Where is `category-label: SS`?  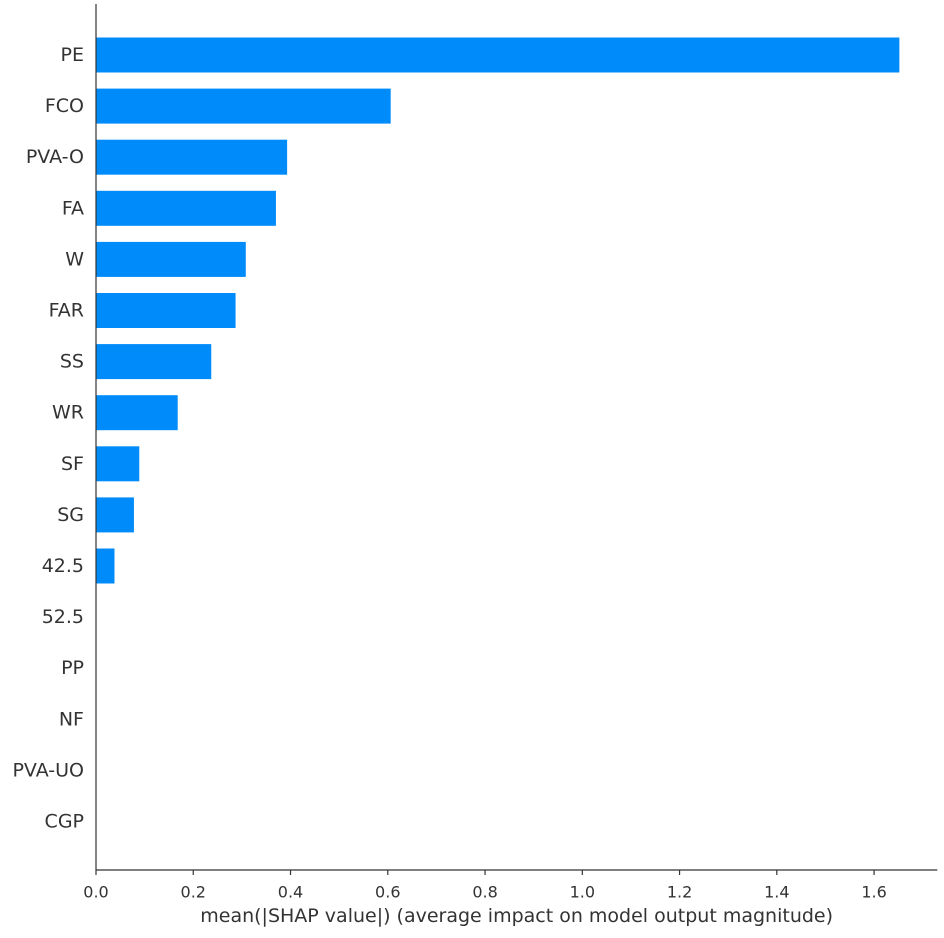
category-label: SS is located at coordinates (72, 362).